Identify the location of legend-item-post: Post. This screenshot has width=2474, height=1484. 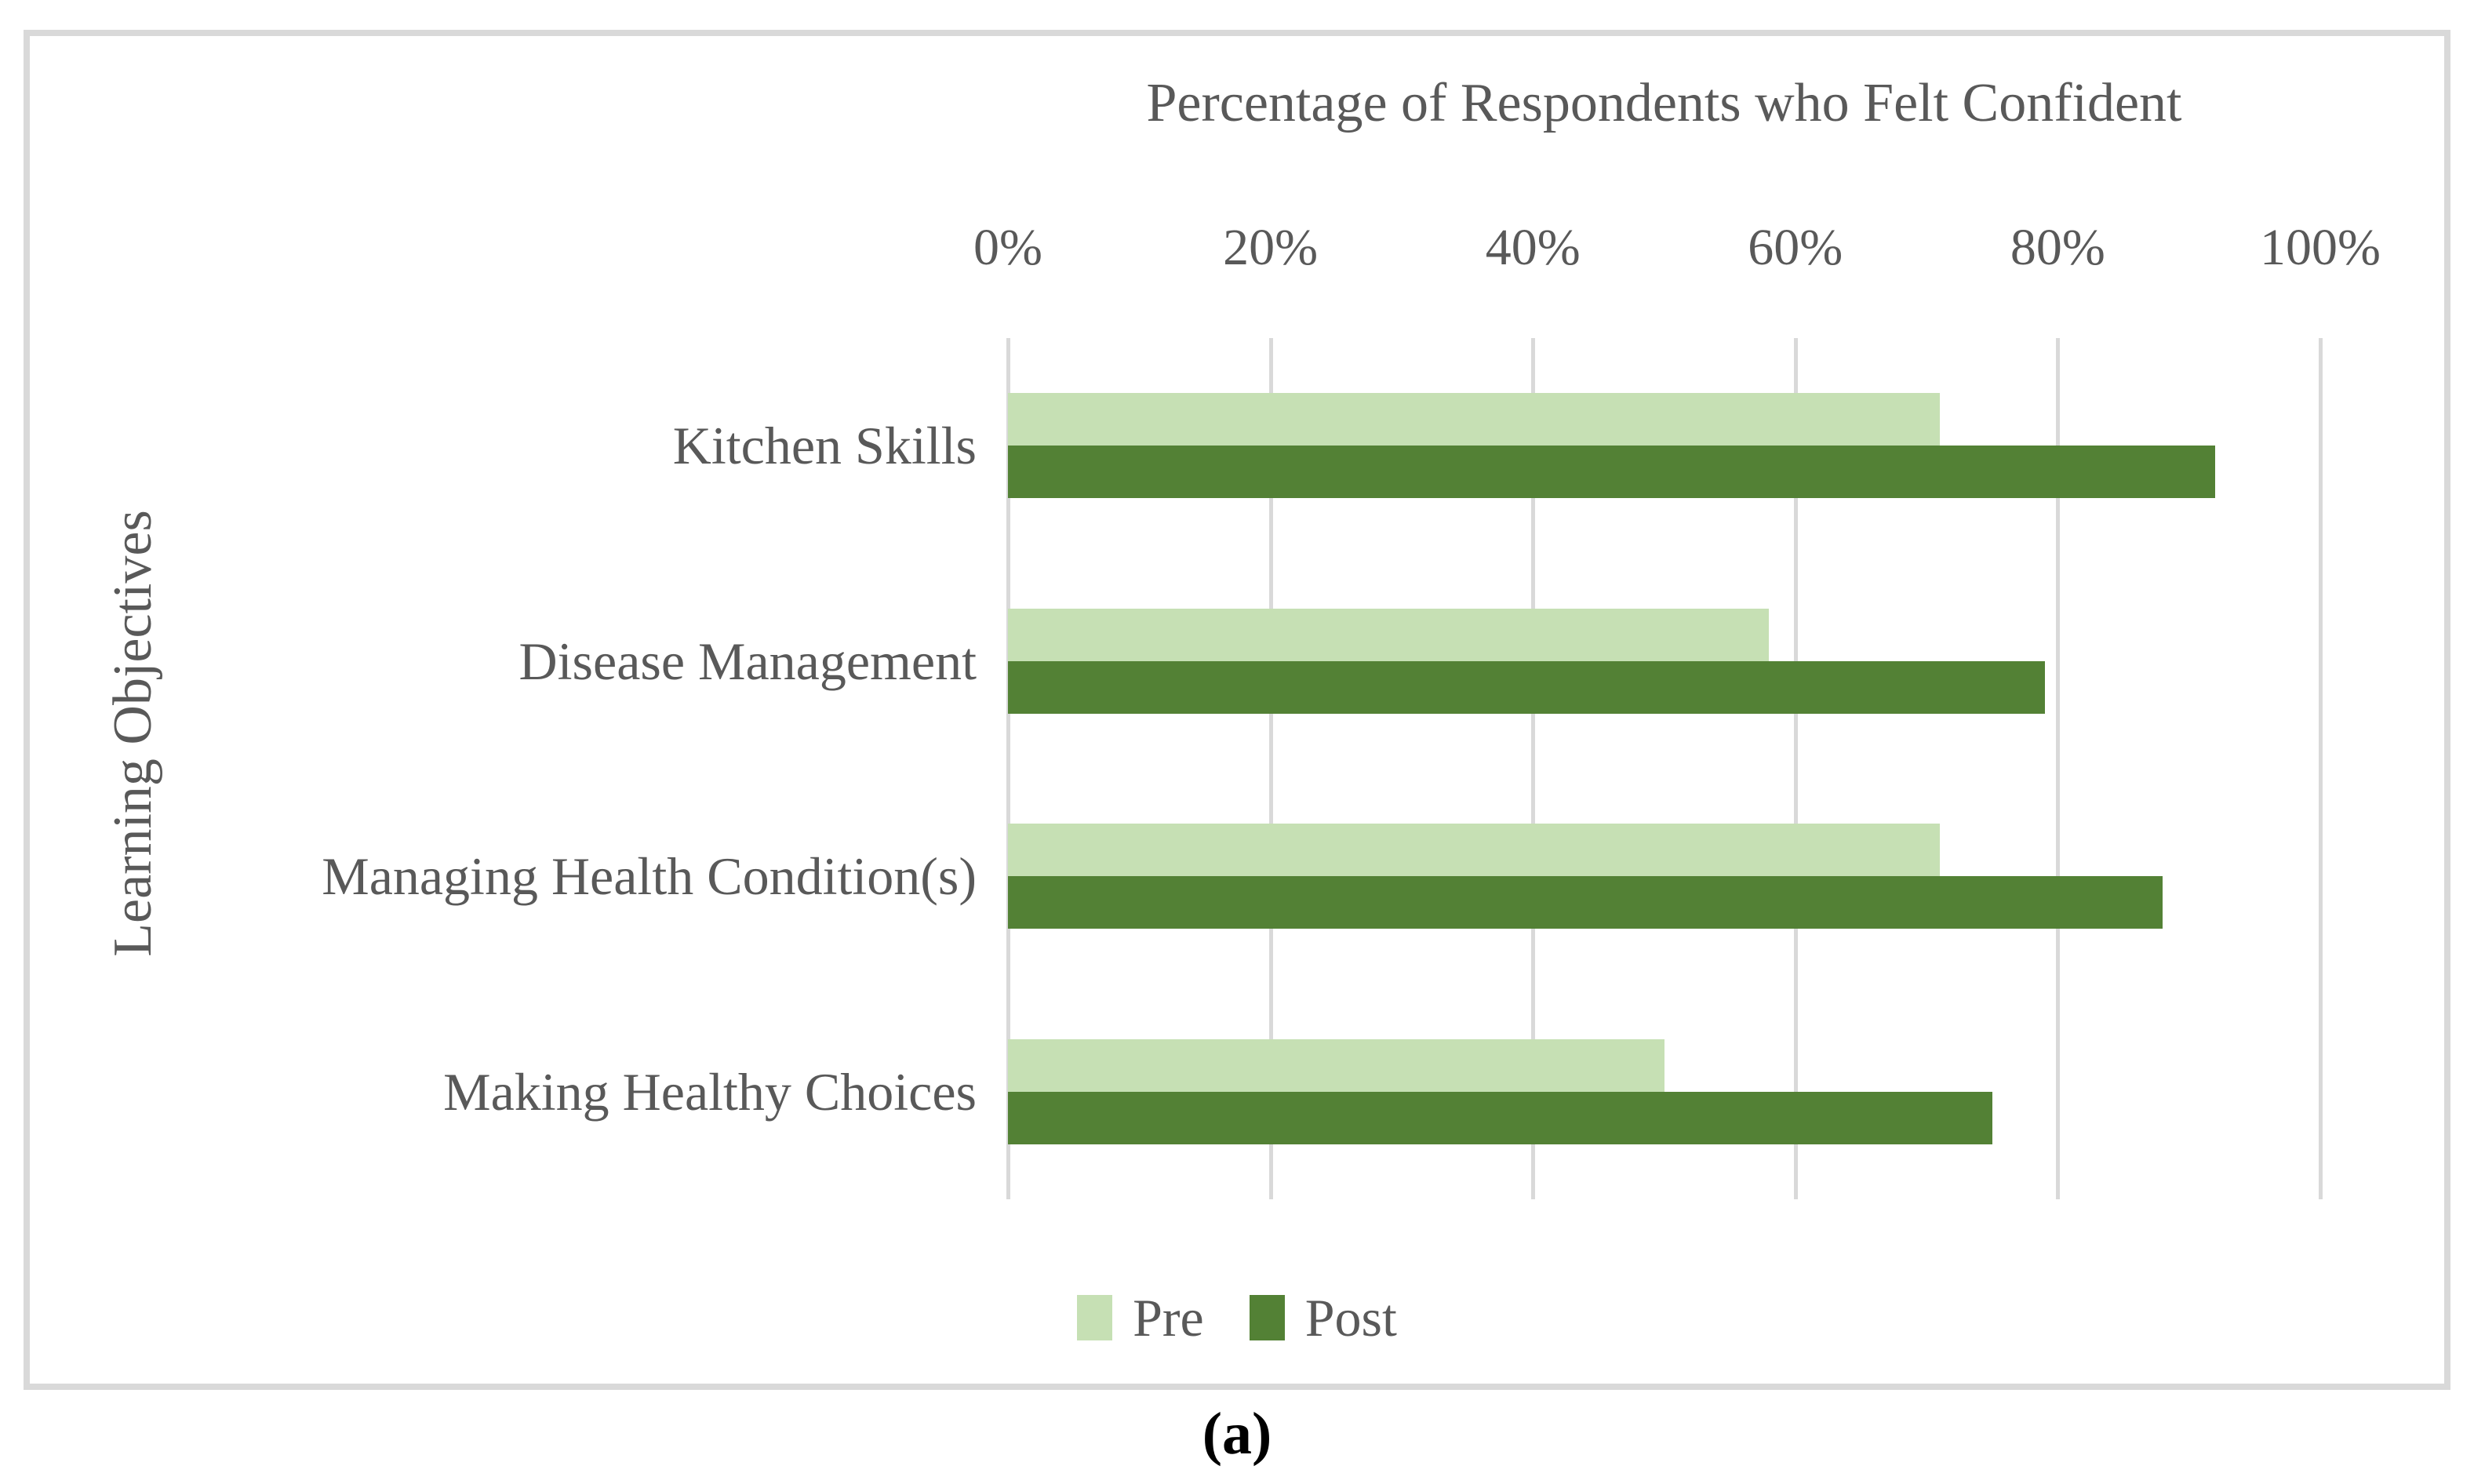
(1323, 1318).